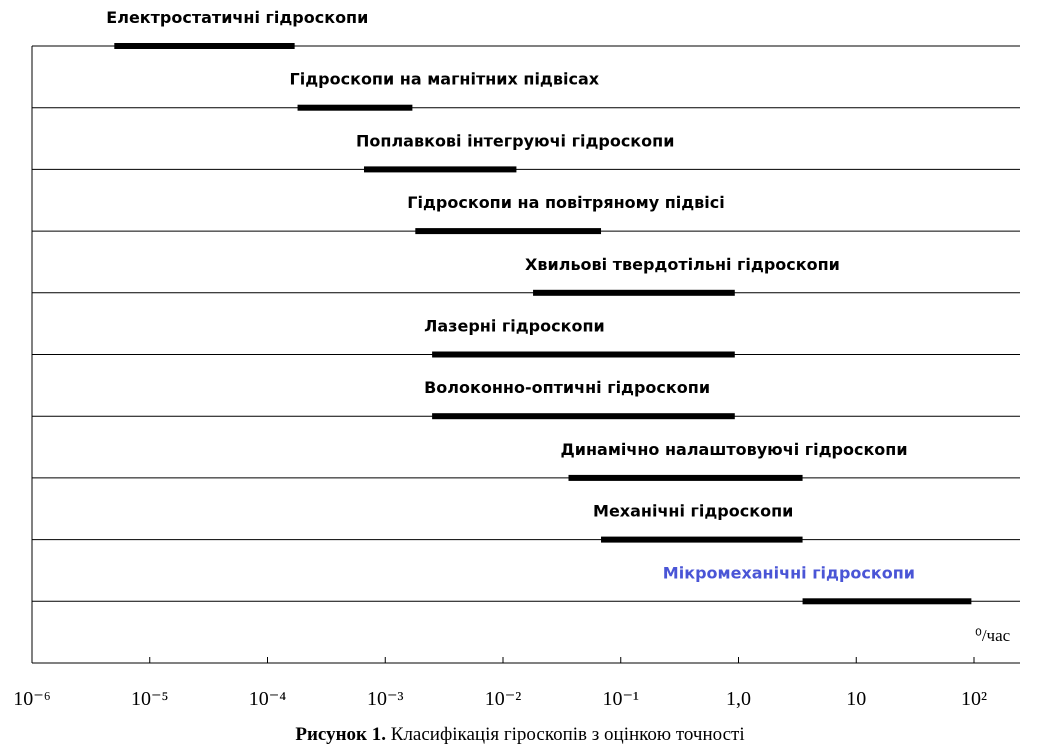  I want to click on x-axis-label: ⁰/час, so click(993, 635).